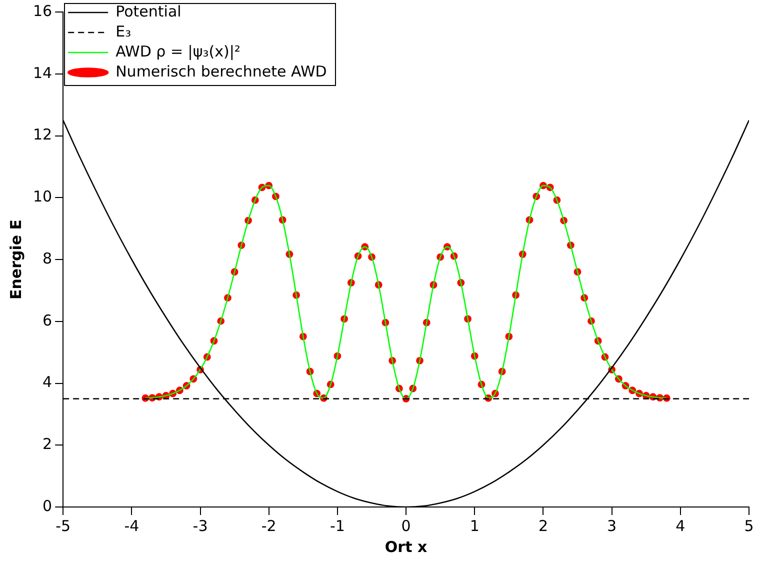 The image size is (757, 561). Describe the element at coordinates (543, 525) in the screenshot. I see `x-tick-label: 2` at that location.